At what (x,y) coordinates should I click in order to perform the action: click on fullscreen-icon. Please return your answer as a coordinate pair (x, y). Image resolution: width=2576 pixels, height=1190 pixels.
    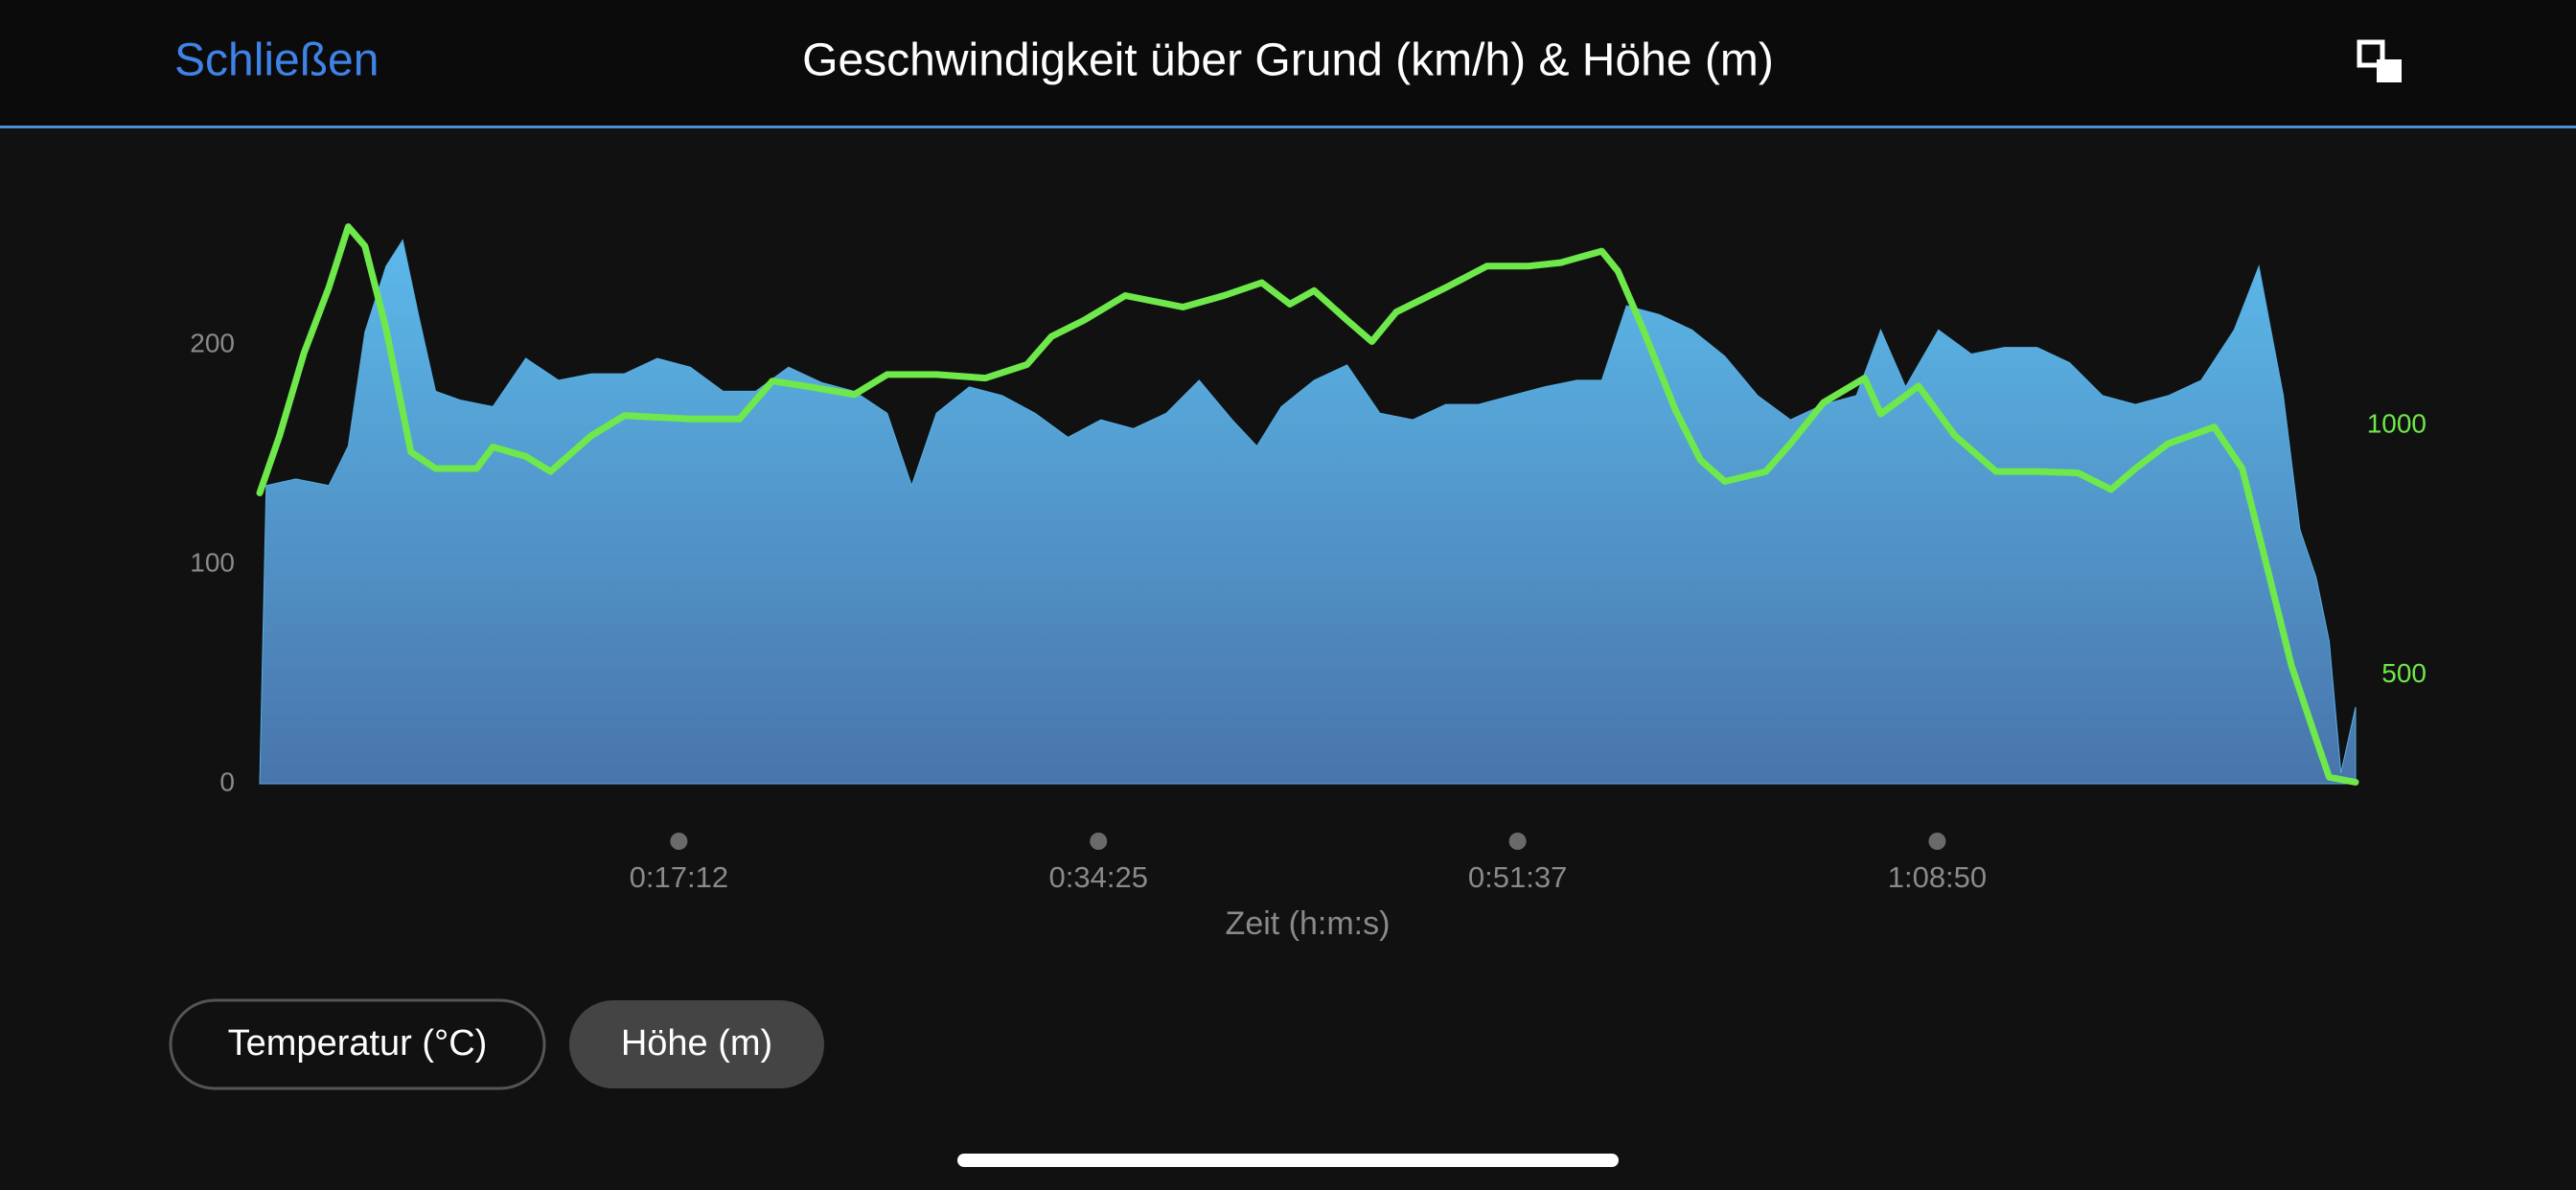
    Looking at the image, I should click on (2379, 60).